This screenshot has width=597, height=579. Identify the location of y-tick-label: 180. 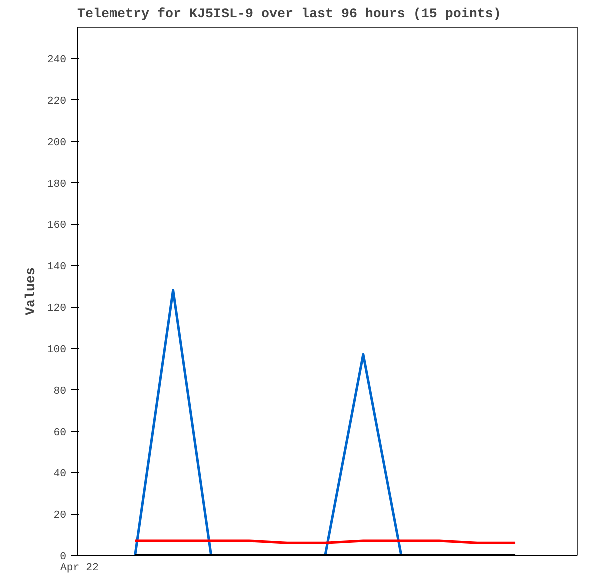
(57, 184).